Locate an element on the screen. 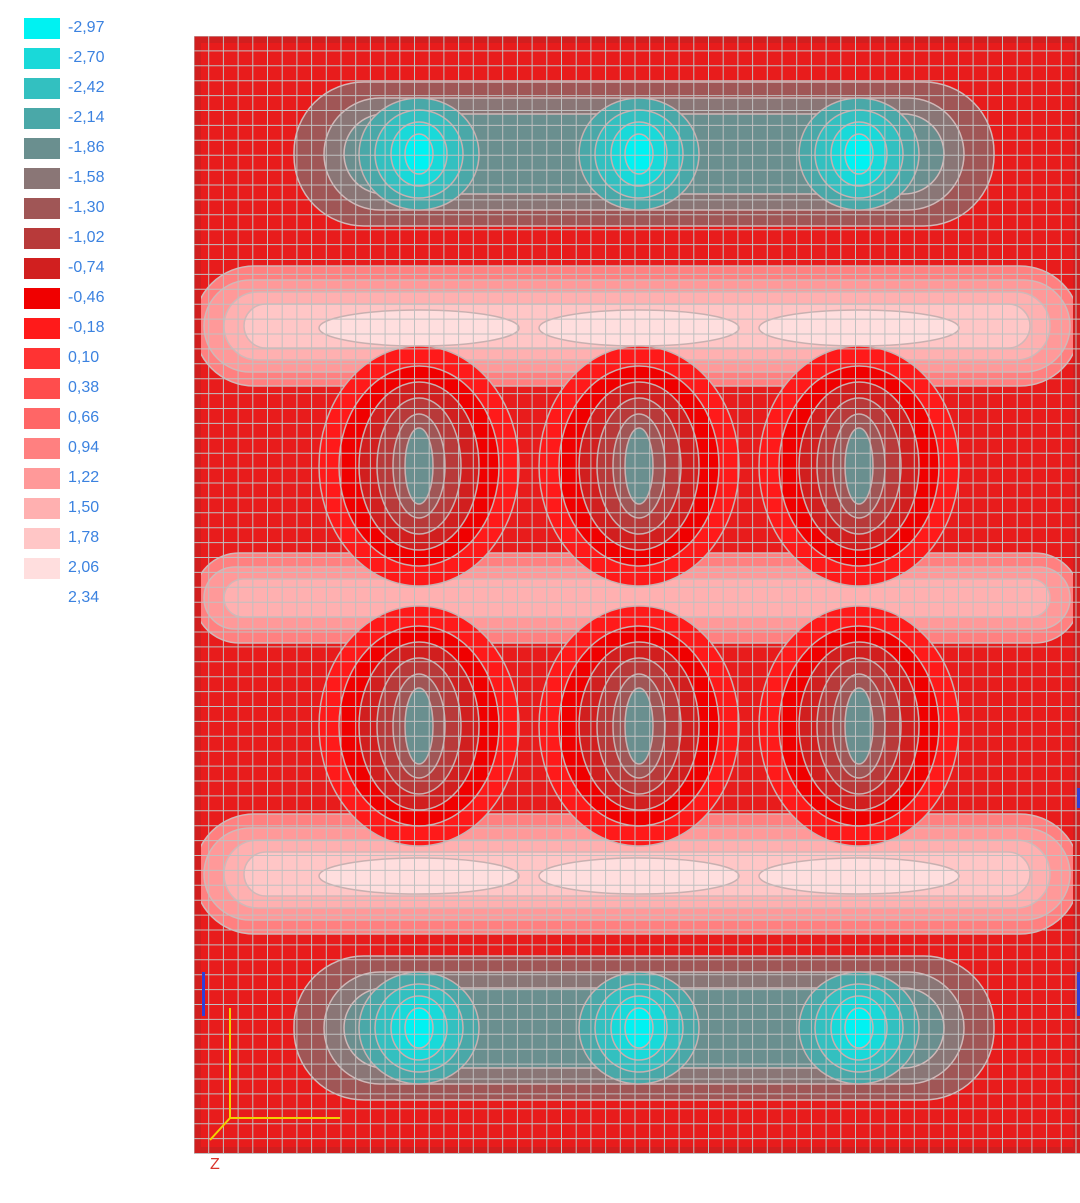  legend-value: 0,94 is located at coordinates (84, 447).